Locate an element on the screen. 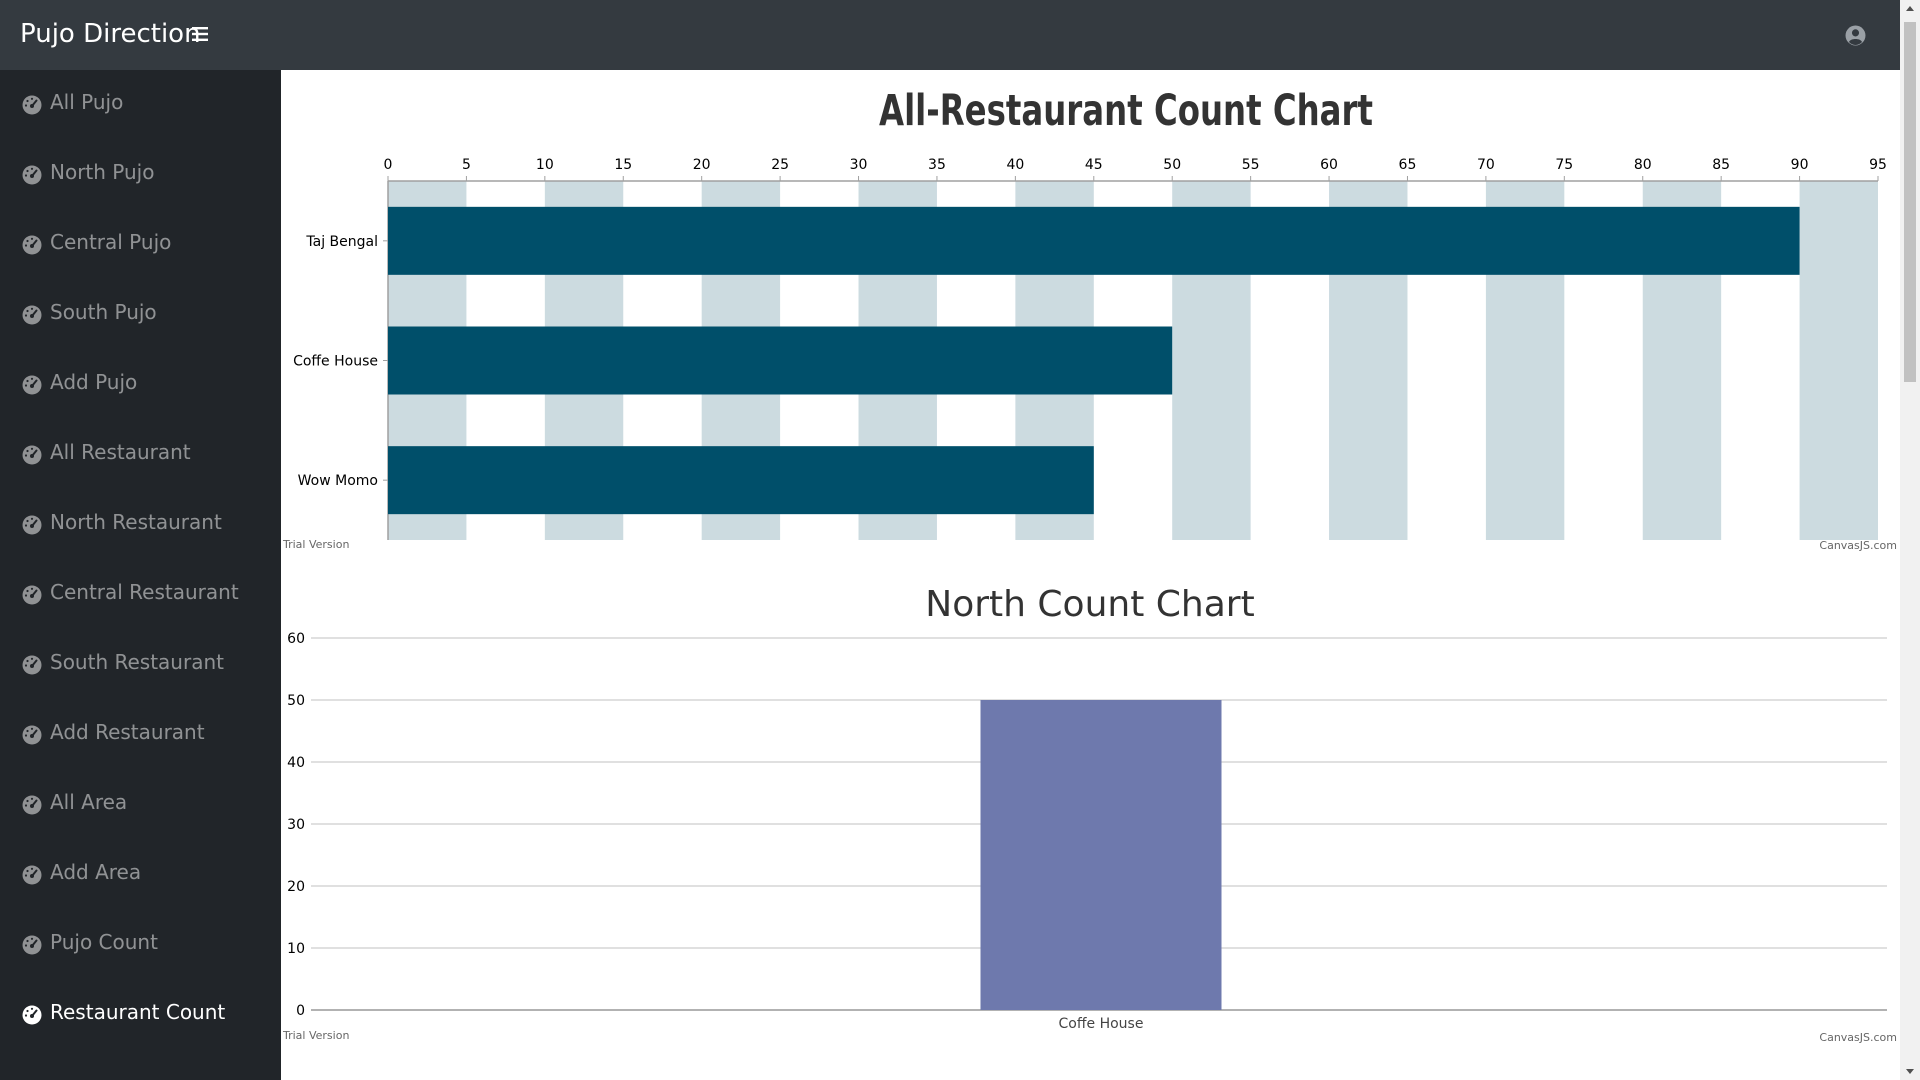 The width and height of the screenshot is (1920, 1080). hamburger-icon is located at coordinates (201, 34).